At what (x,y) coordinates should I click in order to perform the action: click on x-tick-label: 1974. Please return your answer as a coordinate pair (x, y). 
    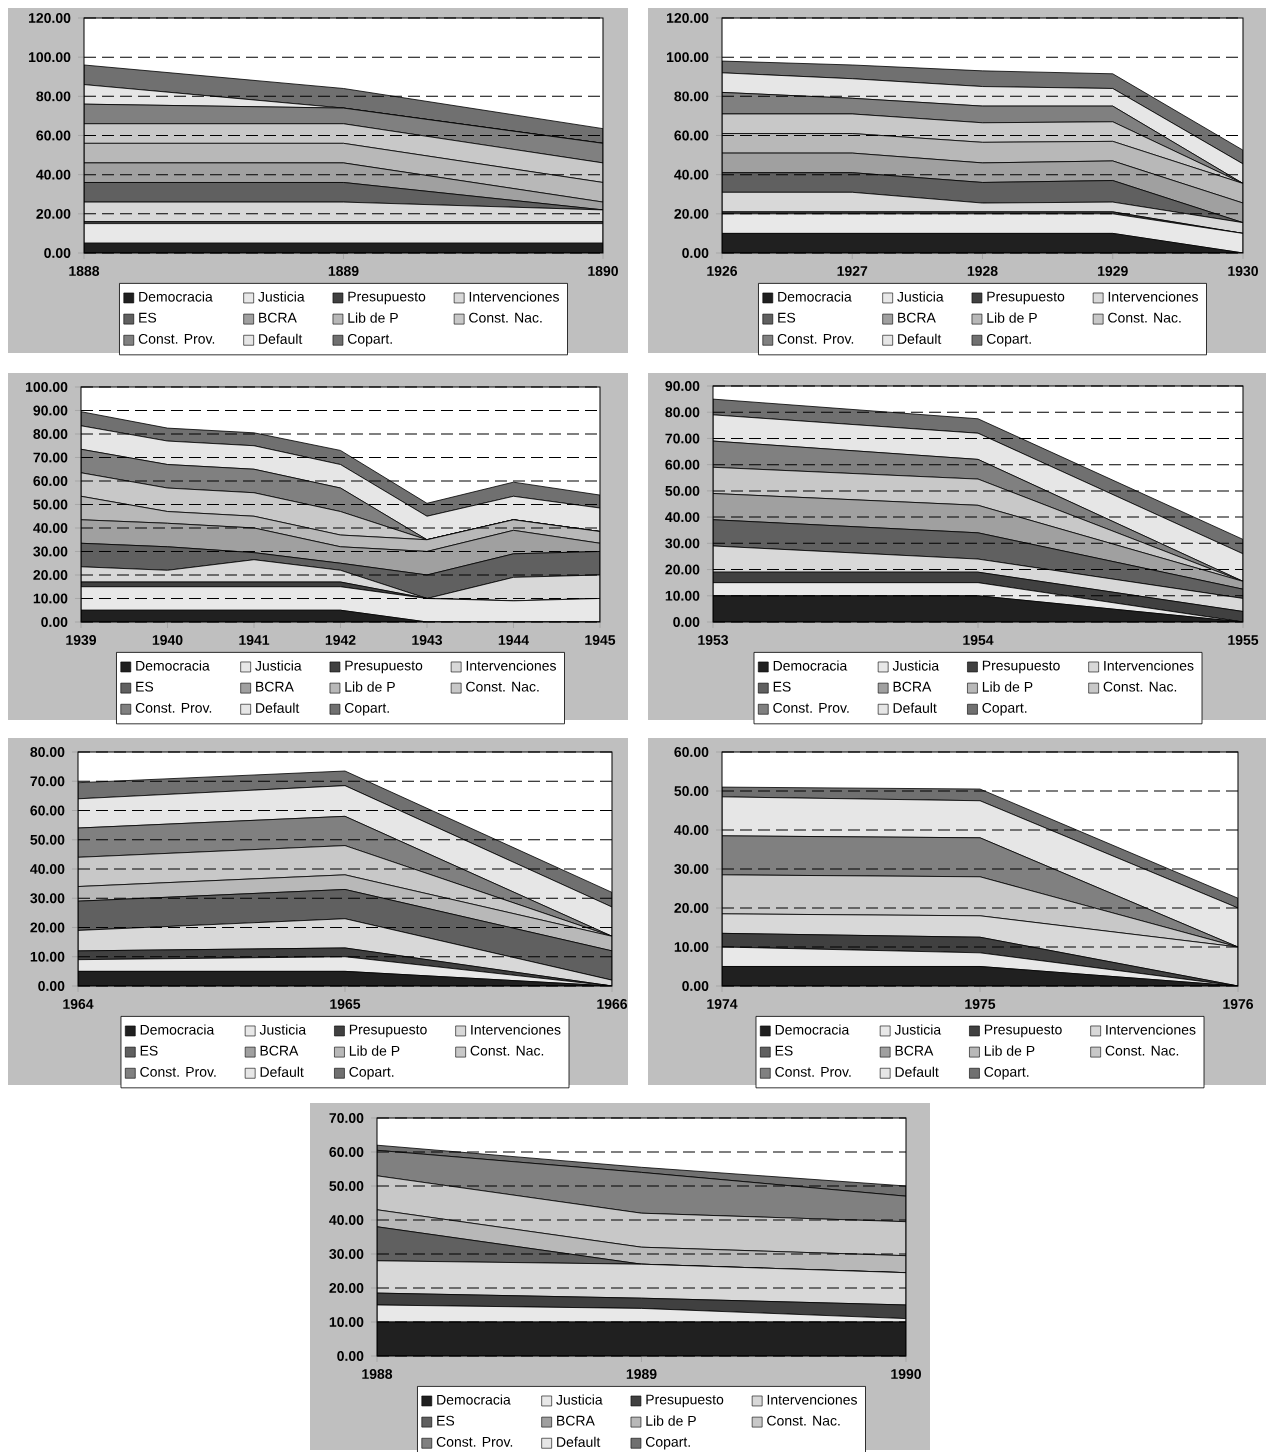
    Looking at the image, I should click on (722, 1004).